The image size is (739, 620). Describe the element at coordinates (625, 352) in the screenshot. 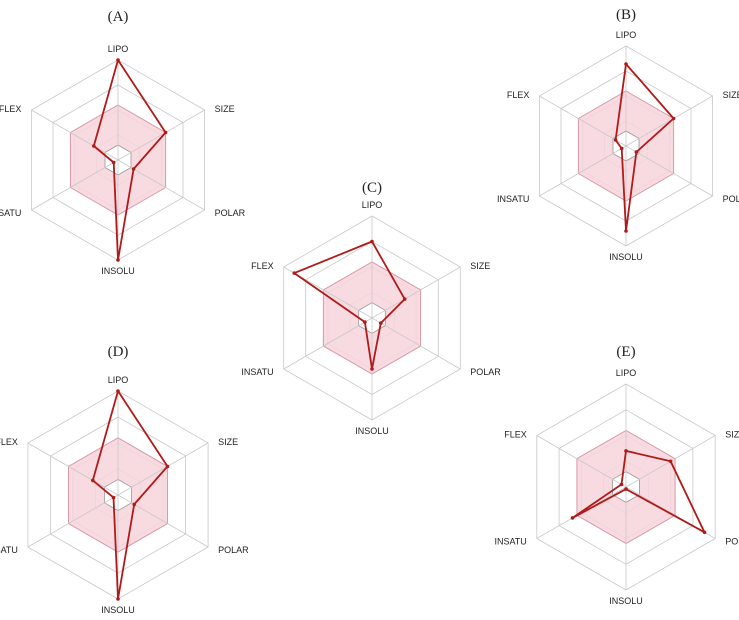

I see `panel-label: (E)` at that location.